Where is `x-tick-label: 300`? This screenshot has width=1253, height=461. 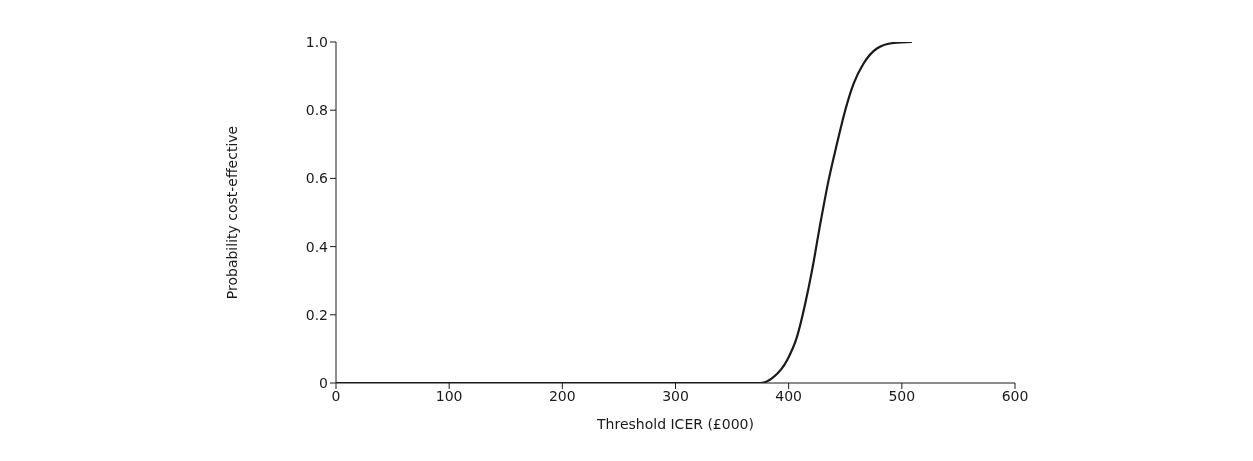
x-tick-label: 300 is located at coordinates (675, 395).